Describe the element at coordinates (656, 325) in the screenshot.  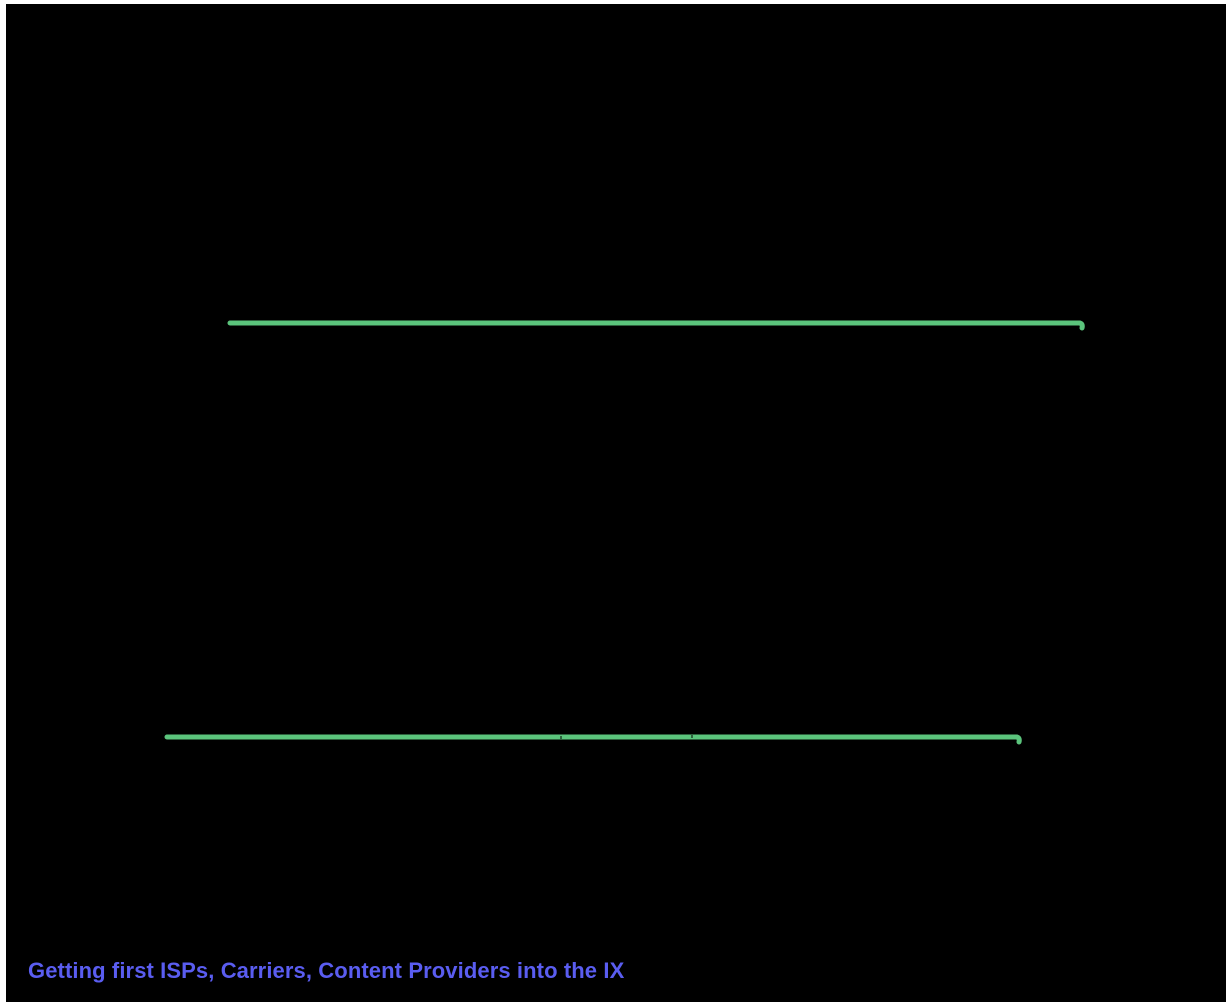
I see `upper-green-line` at that location.